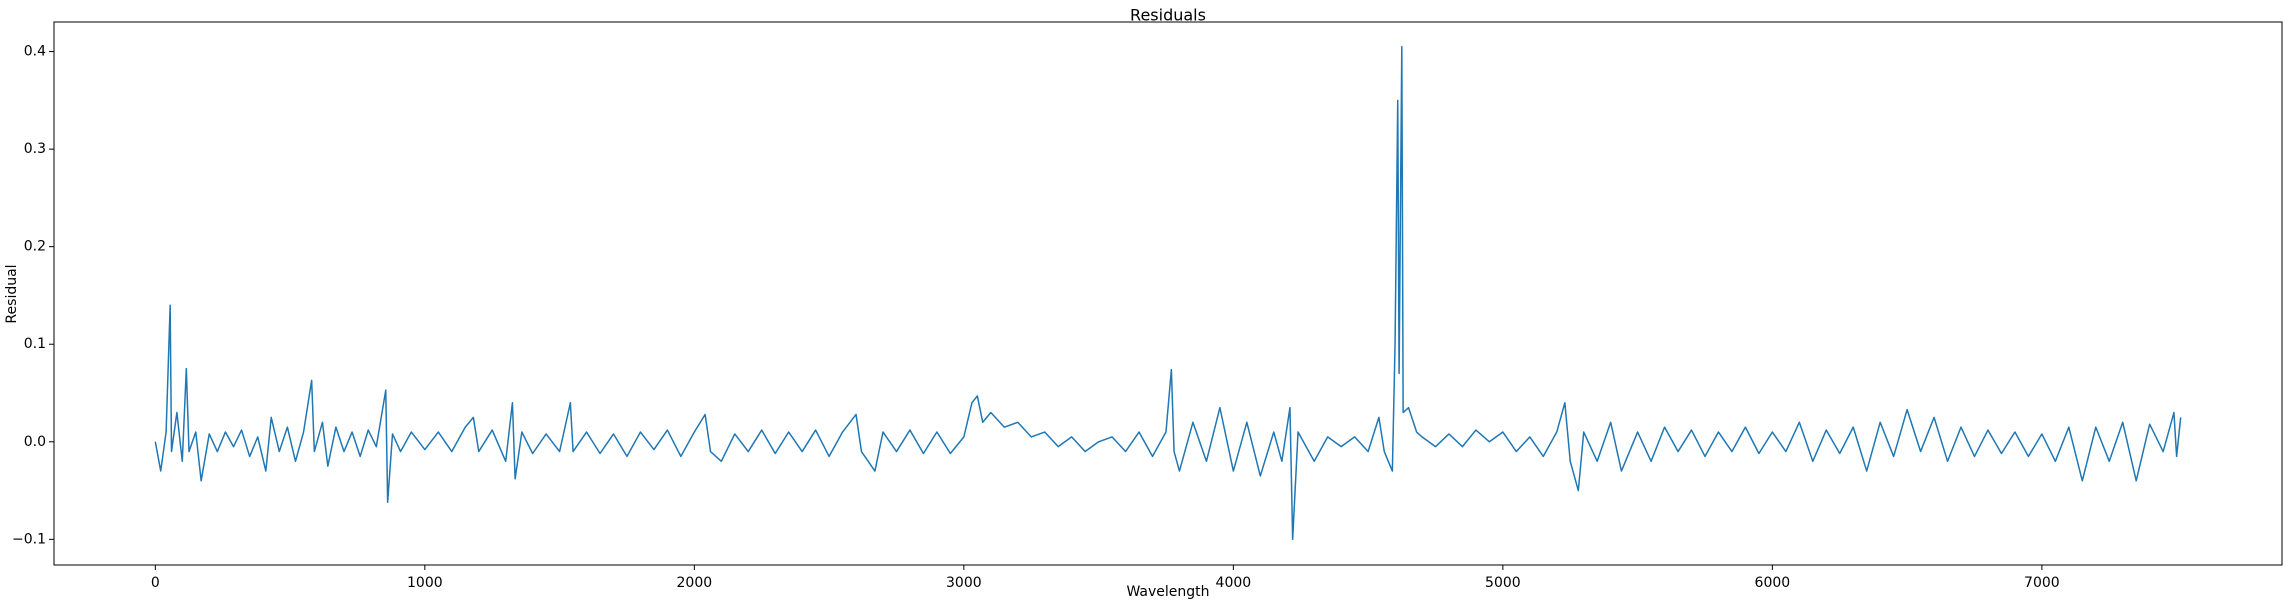  What do you see at coordinates (35, 247) in the screenshot?
I see `y-tick-label: 0.2` at bounding box center [35, 247].